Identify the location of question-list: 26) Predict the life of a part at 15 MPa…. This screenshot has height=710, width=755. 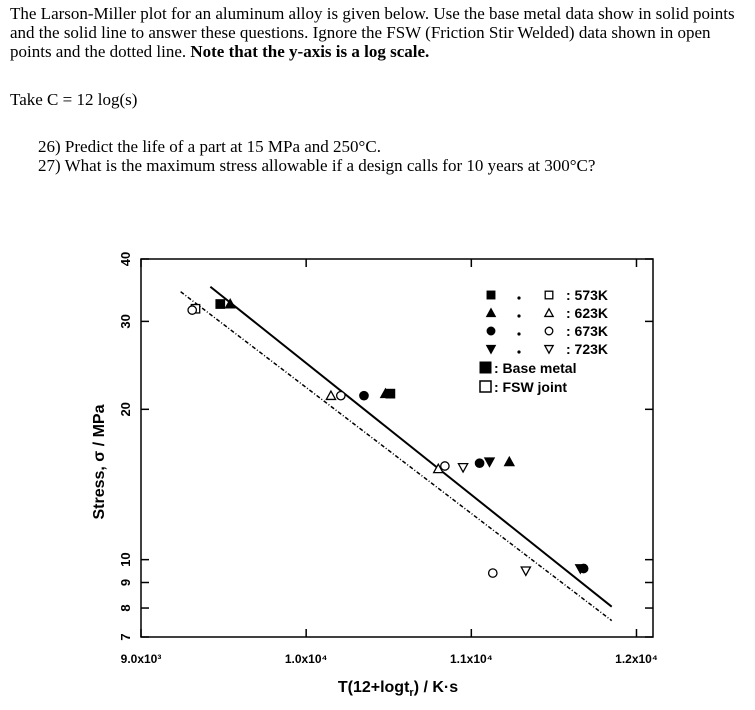
(316, 156).